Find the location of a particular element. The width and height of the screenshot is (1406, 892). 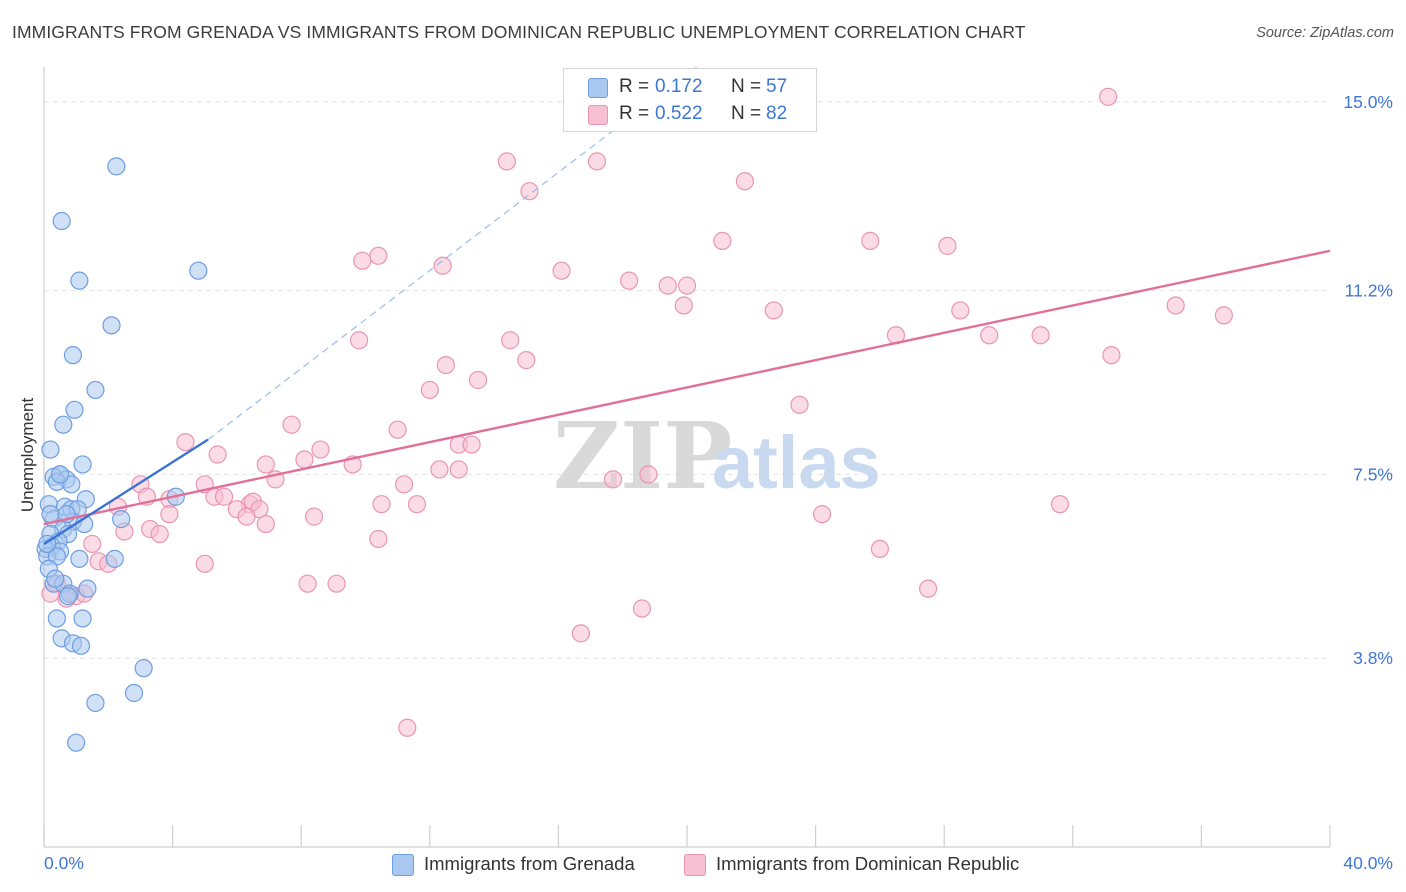

y-axis-label: Unemployment is located at coordinates (27, 455).